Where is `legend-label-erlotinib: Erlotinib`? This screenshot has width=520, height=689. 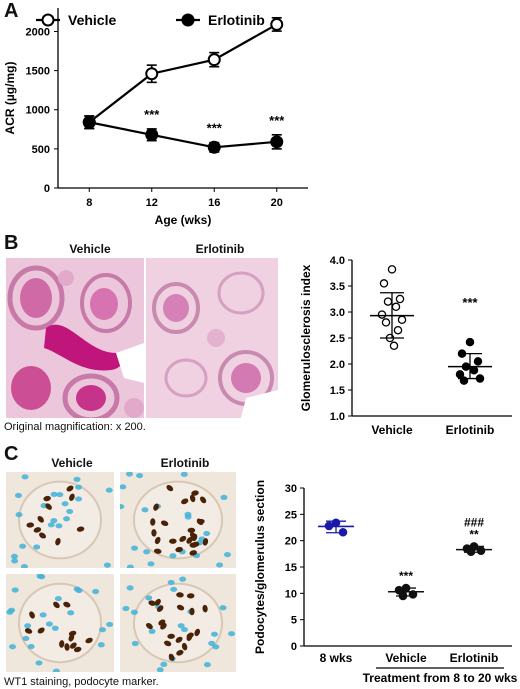 legend-label-erlotinib: Erlotinib is located at coordinates (236, 20).